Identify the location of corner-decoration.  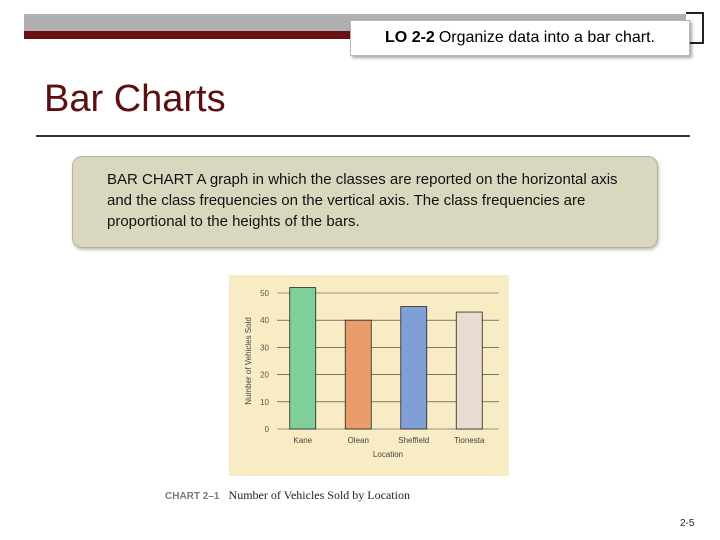
(695, 28).